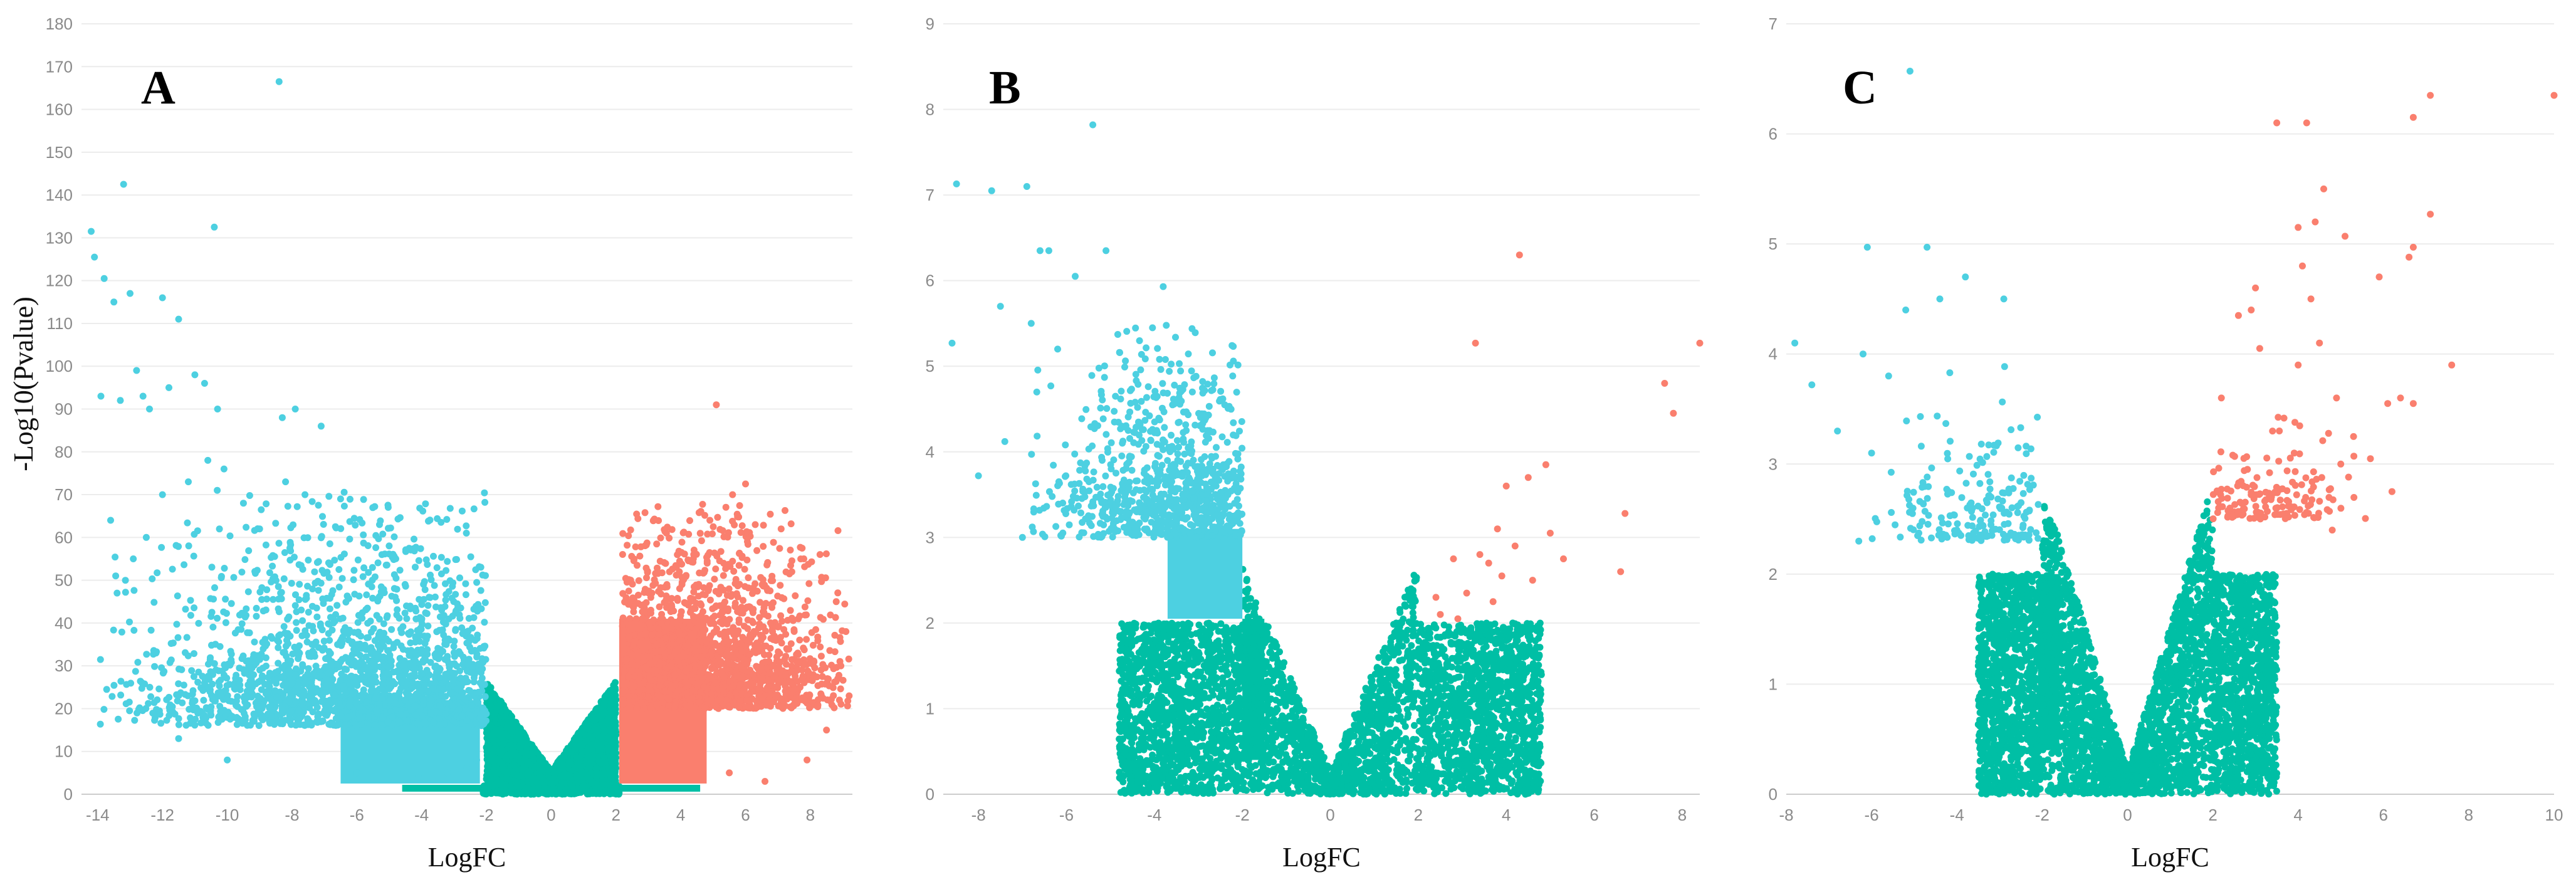 The height and width of the screenshot is (887, 2576). What do you see at coordinates (551, 815) in the screenshot?
I see `x-tick-label: 0` at bounding box center [551, 815].